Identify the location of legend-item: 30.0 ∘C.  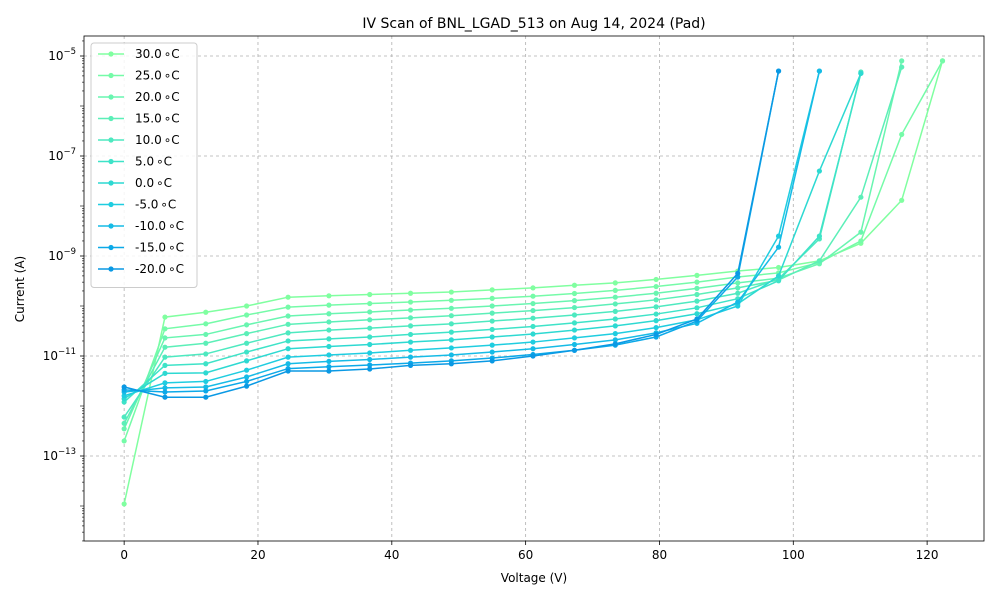
(139, 54).